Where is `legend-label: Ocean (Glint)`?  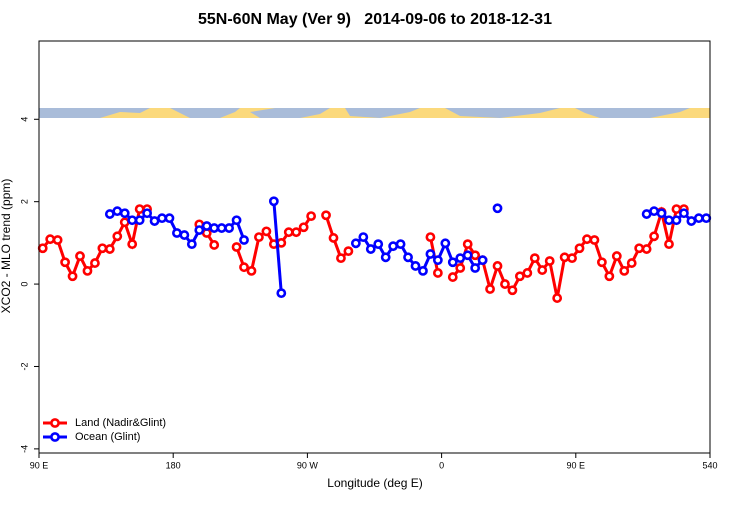
legend-label: Ocean (Glint) is located at coordinates (107, 437).